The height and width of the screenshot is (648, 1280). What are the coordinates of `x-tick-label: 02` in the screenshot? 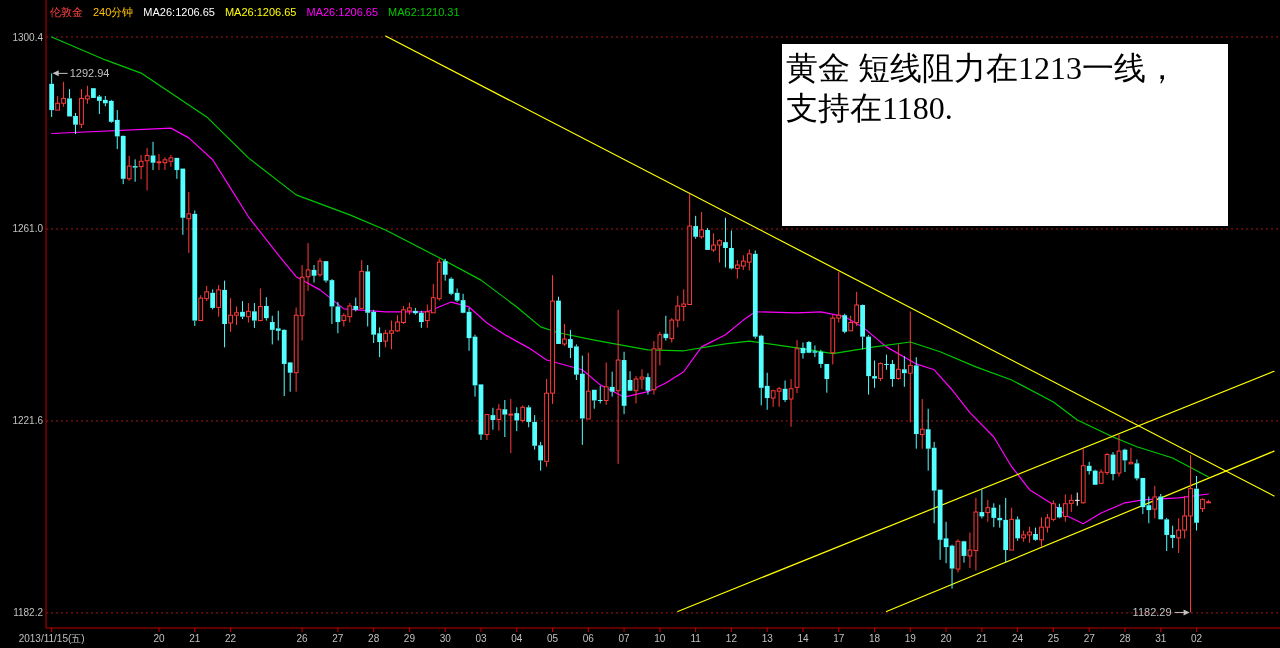 It's located at (1196, 638).